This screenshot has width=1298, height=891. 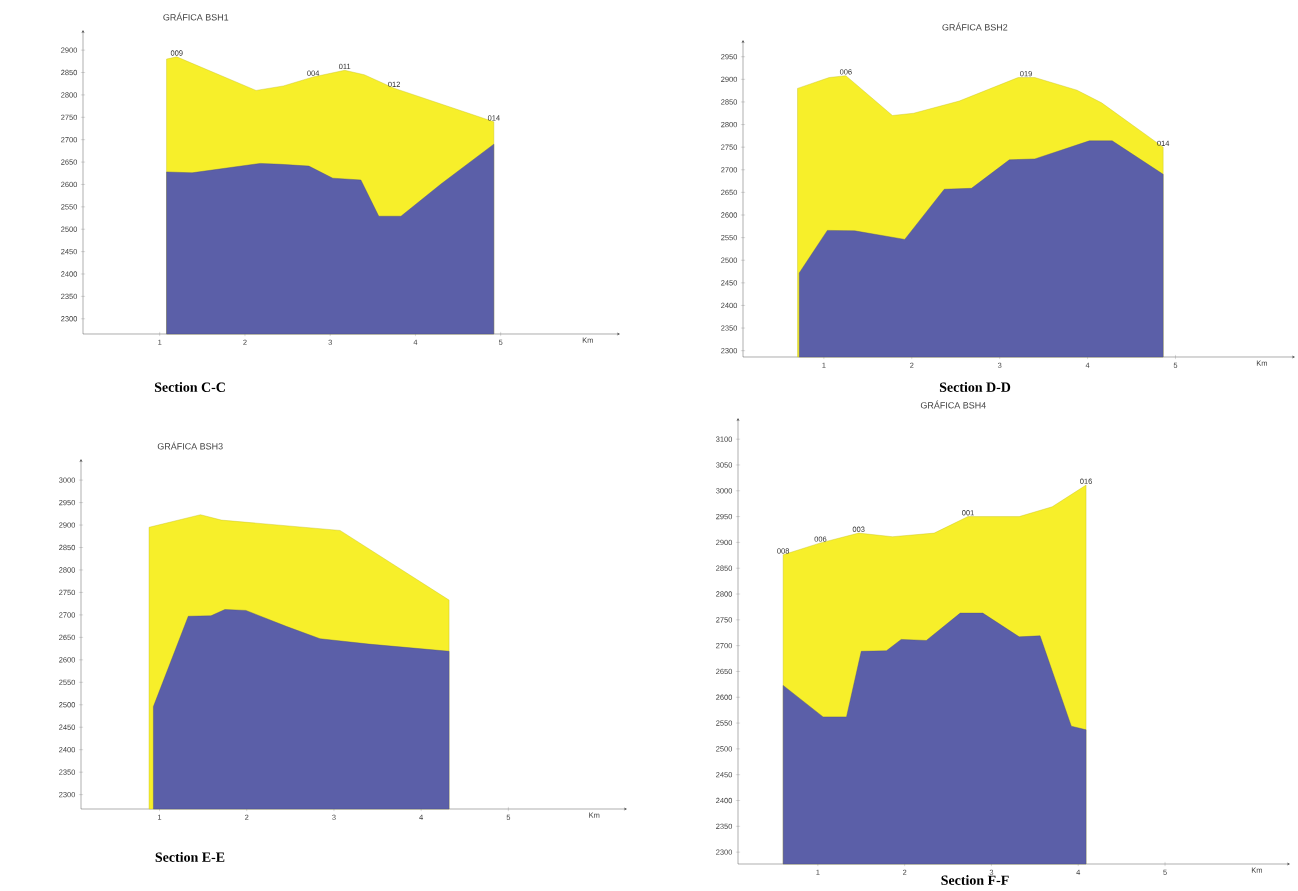 What do you see at coordinates (190, 445) in the screenshot?
I see `chart-title: GRÁFICA BSH3` at bounding box center [190, 445].